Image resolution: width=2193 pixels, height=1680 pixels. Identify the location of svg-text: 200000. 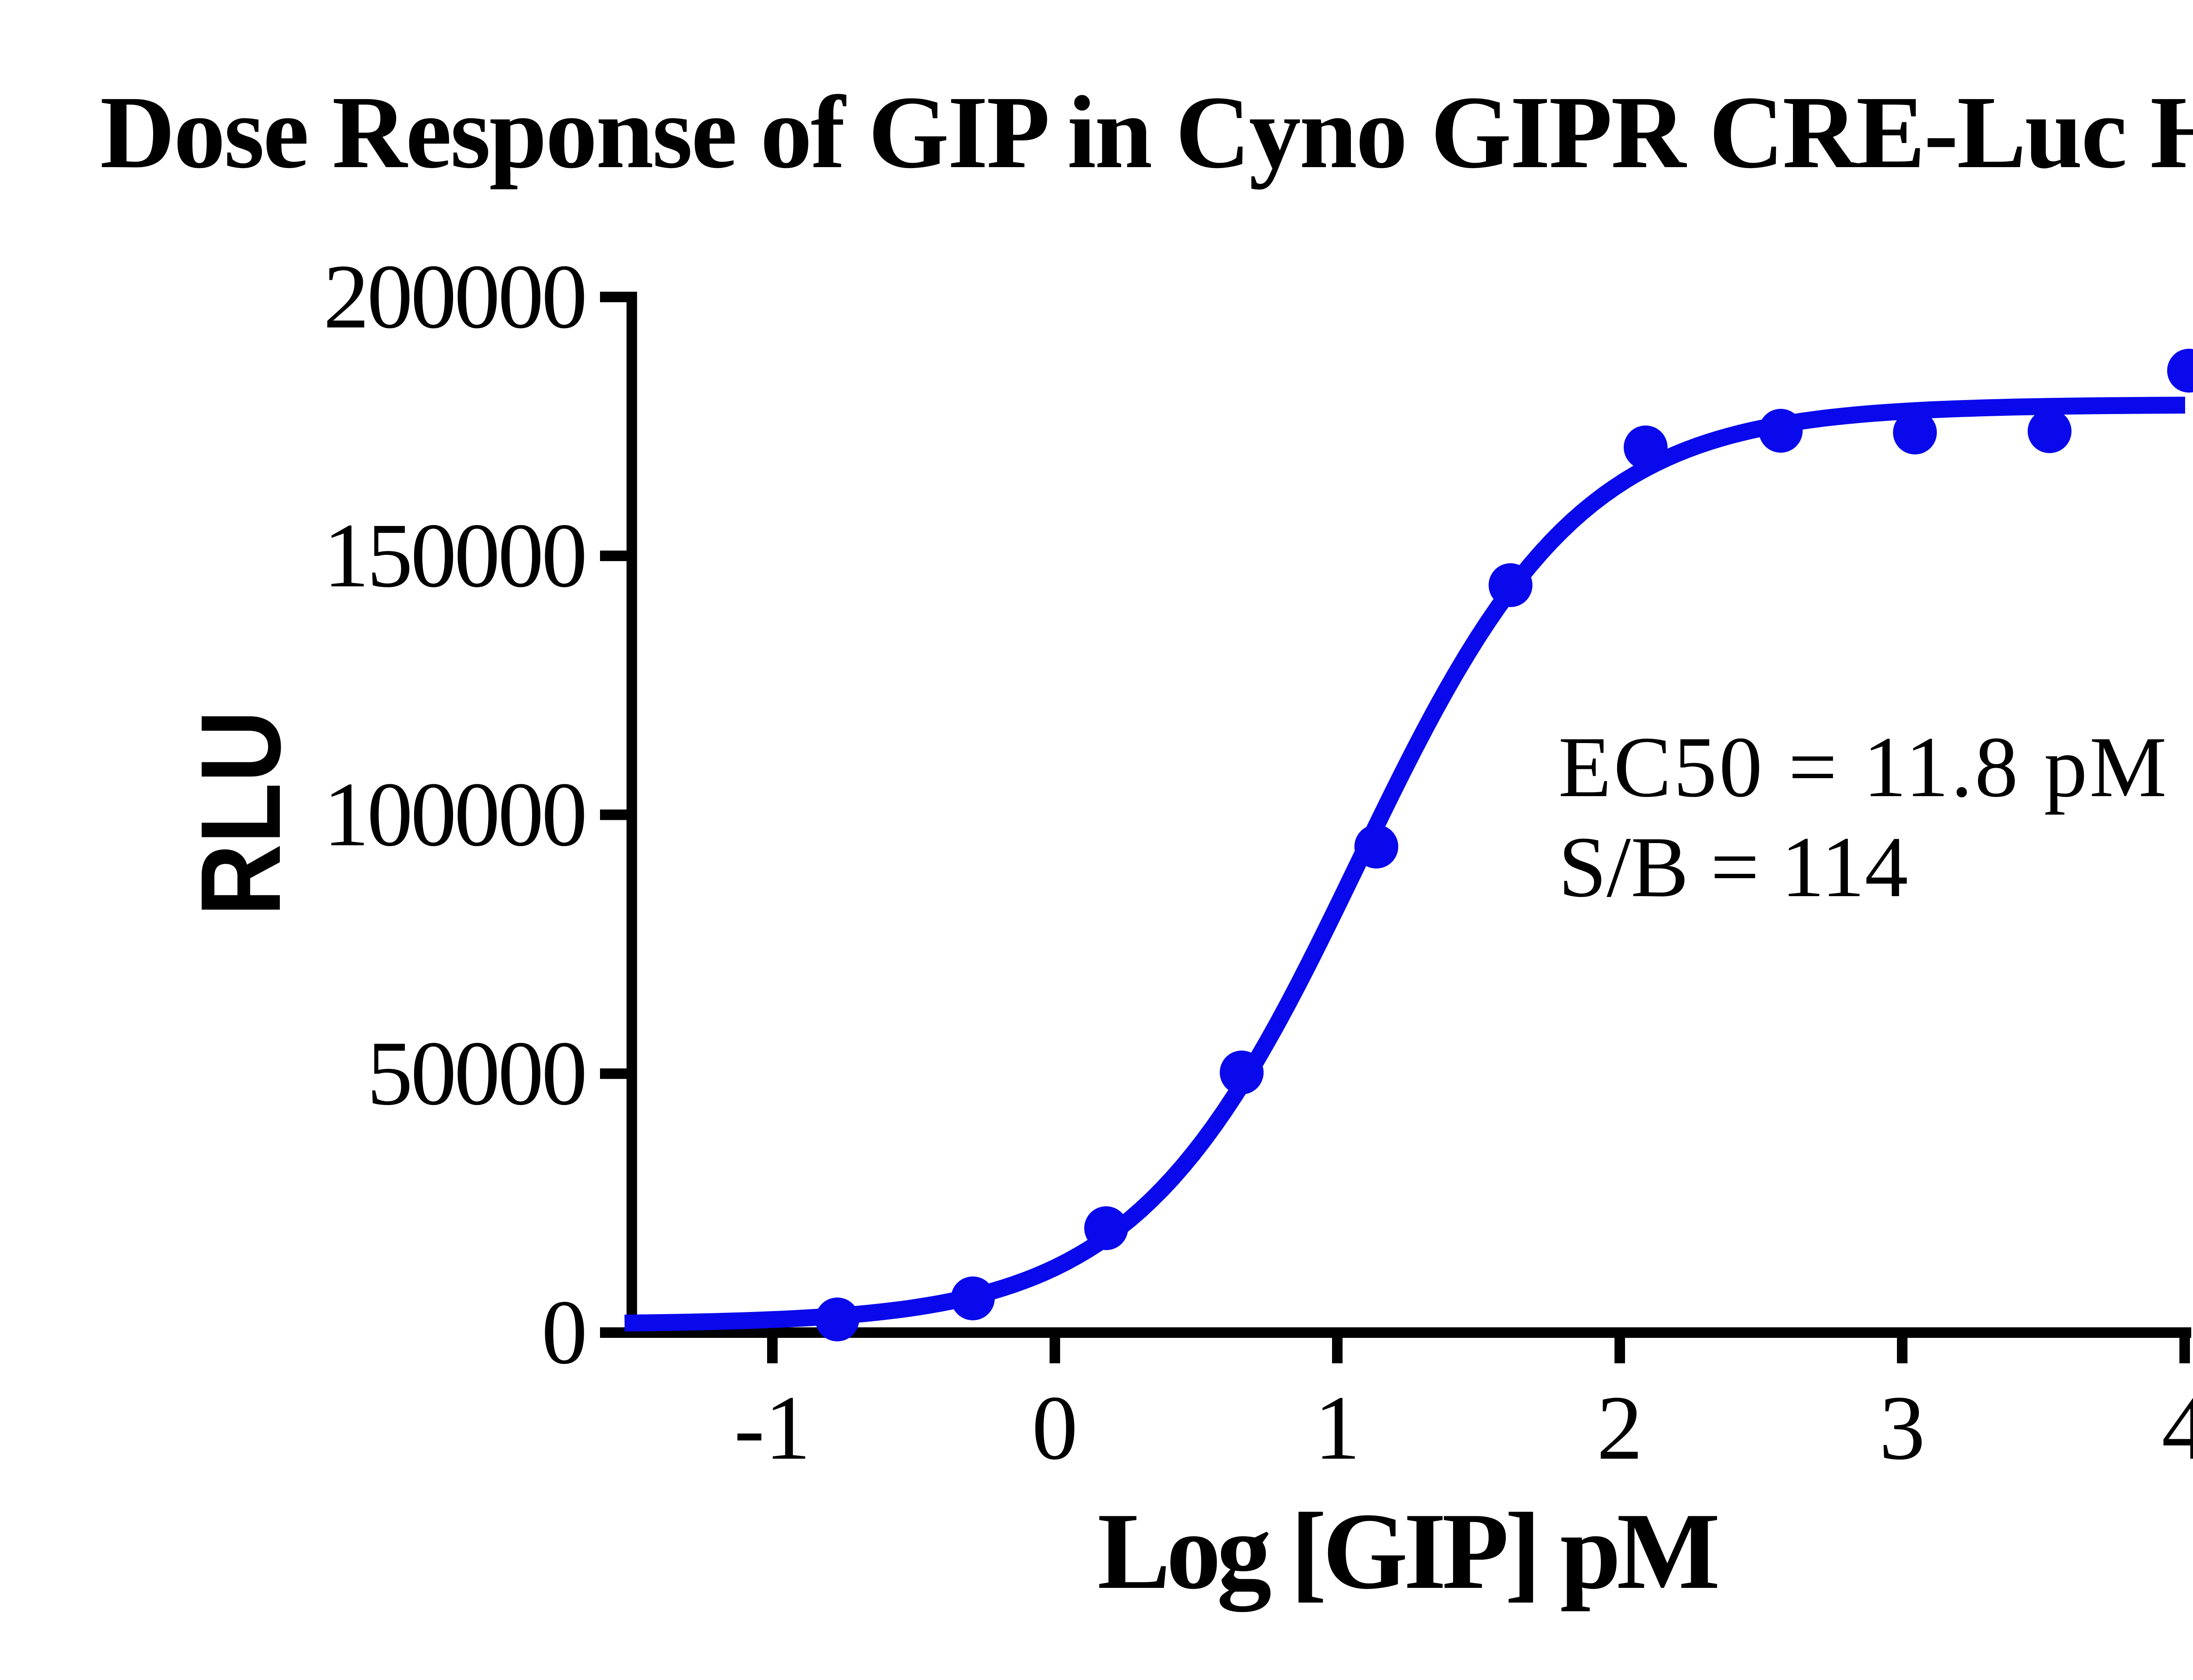
(454, 297).